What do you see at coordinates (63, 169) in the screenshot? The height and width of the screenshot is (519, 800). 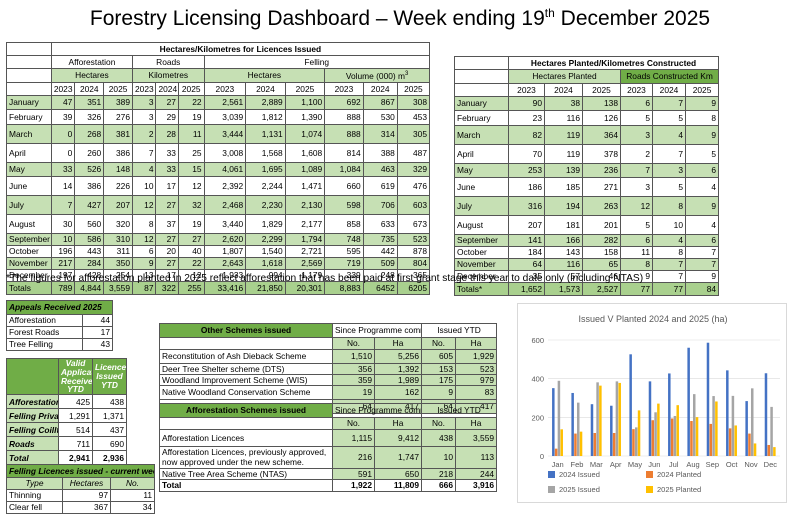 I see `value-cell: 33` at bounding box center [63, 169].